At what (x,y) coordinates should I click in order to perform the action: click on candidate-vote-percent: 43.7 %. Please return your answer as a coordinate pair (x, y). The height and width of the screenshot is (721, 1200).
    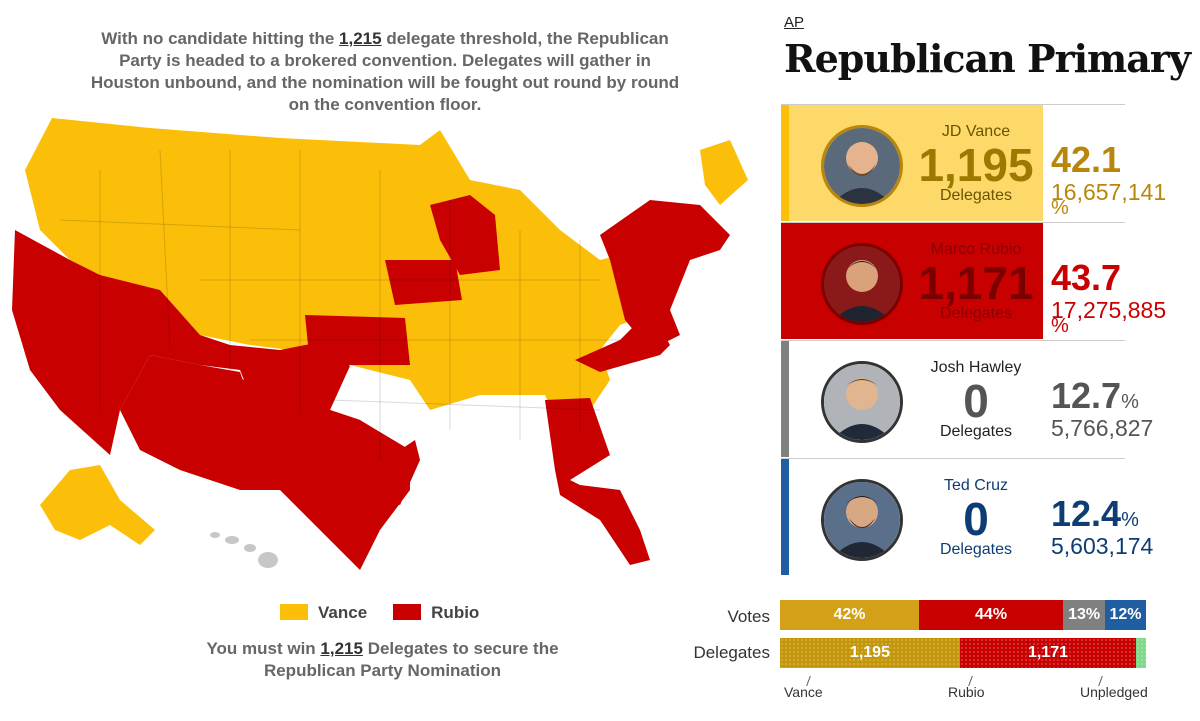
    Looking at the image, I should click on (1086, 297).